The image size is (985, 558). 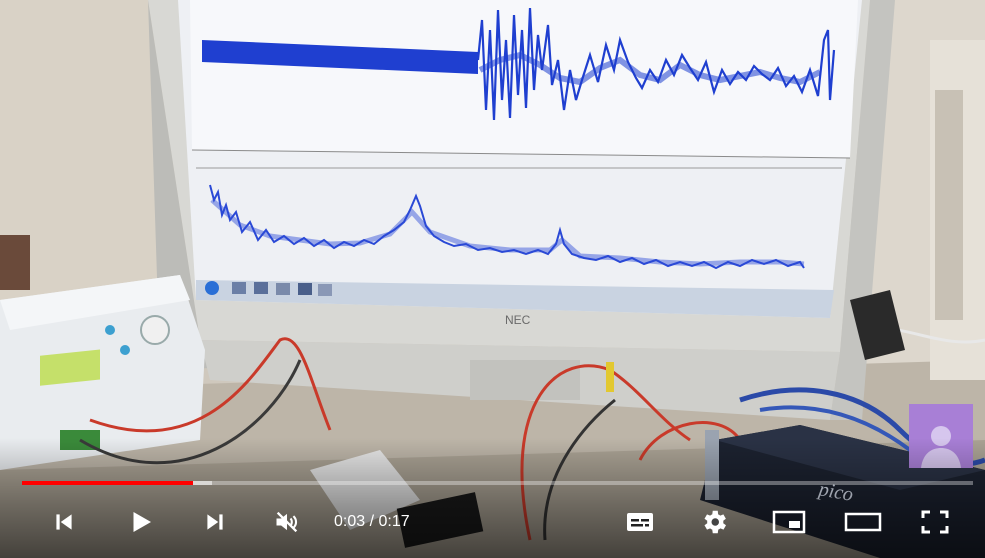 I want to click on monitor-brand-label: NEC, so click(x=518, y=320).